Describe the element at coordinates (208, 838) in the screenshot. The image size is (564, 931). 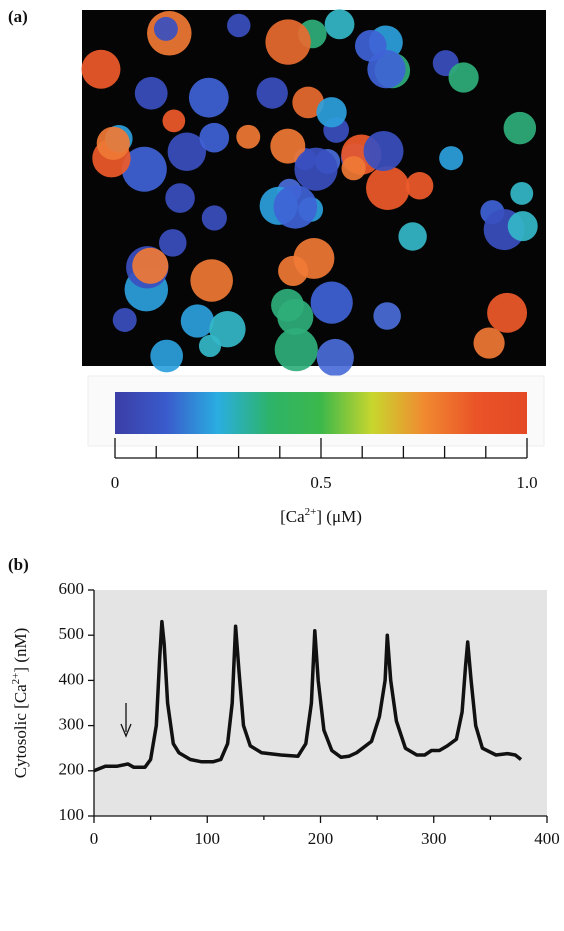
I see `x-tick-label: 100` at that location.